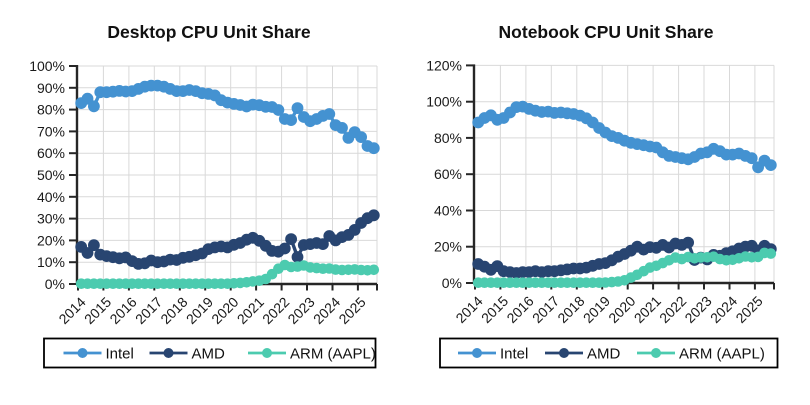  I want to click on svg-text: 120%, so click(444, 65).